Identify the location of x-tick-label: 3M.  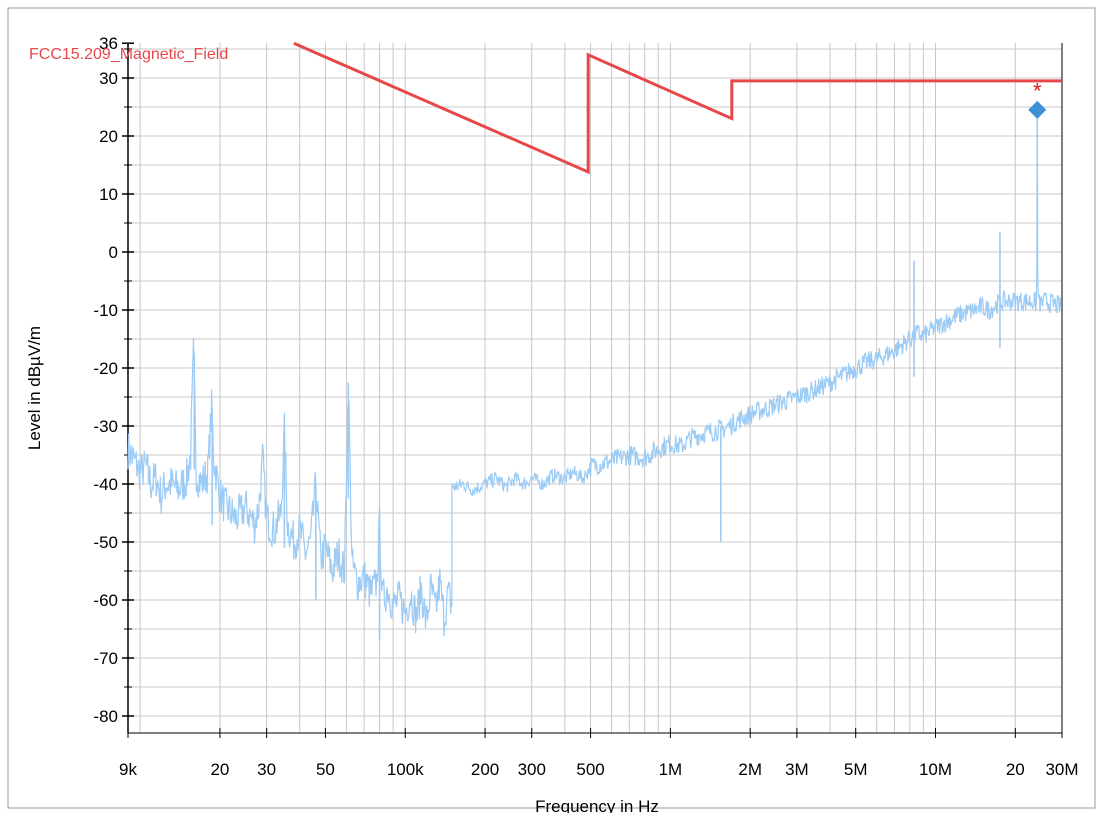
(797, 769).